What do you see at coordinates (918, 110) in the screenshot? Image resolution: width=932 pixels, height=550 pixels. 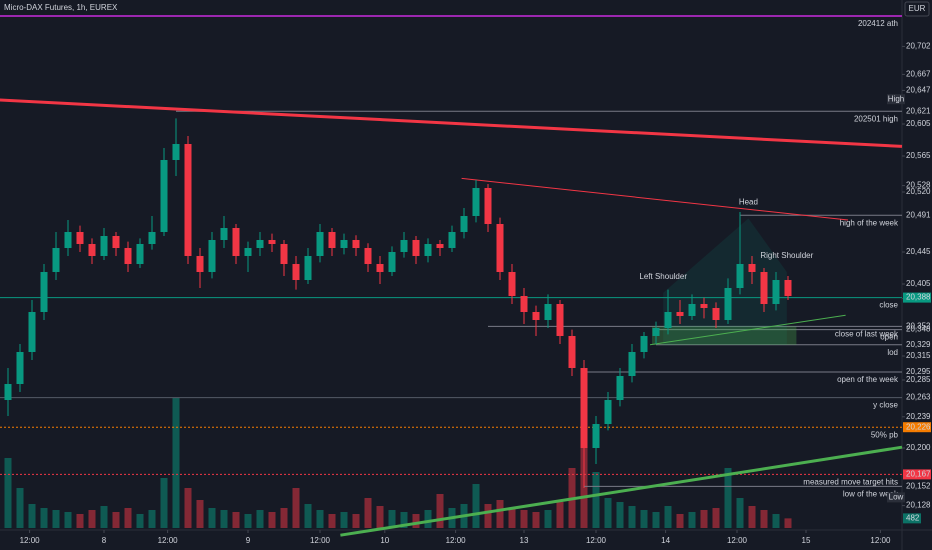 I see `price-tag-label: 20,621` at bounding box center [918, 110].